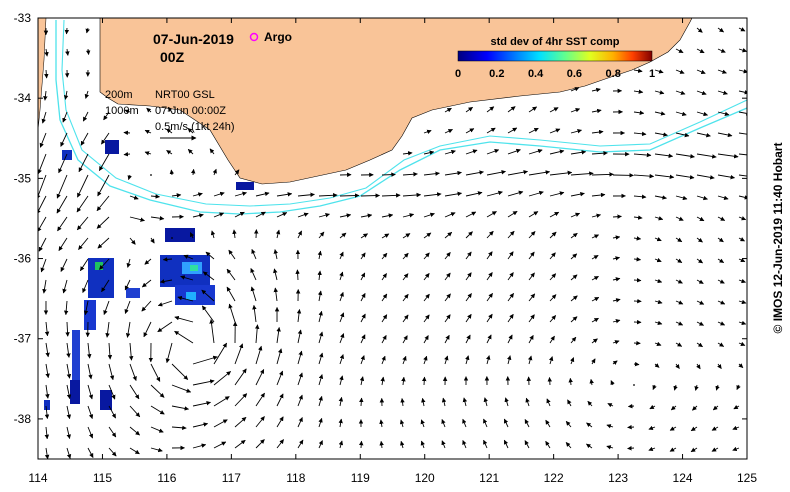 The height and width of the screenshot is (492, 790). What do you see at coordinates (23, 419) in the screenshot?
I see `y-tick-label: -38` at bounding box center [23, 419].